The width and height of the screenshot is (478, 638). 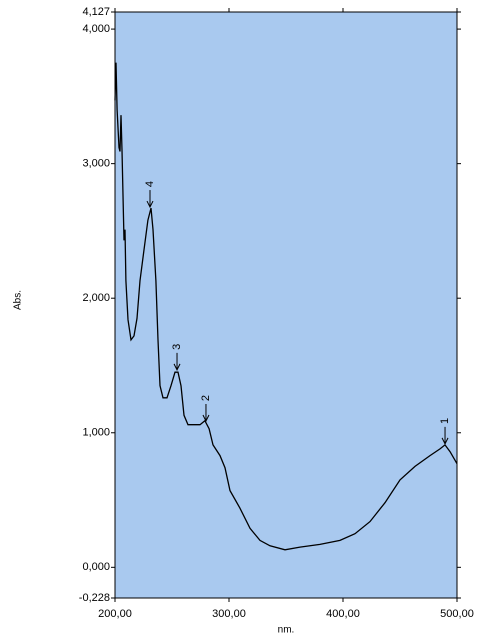 What do you see at coordinates (150, 184) in the screenshot?
I see `peak-label: 4` at bounding box center [150, 184].